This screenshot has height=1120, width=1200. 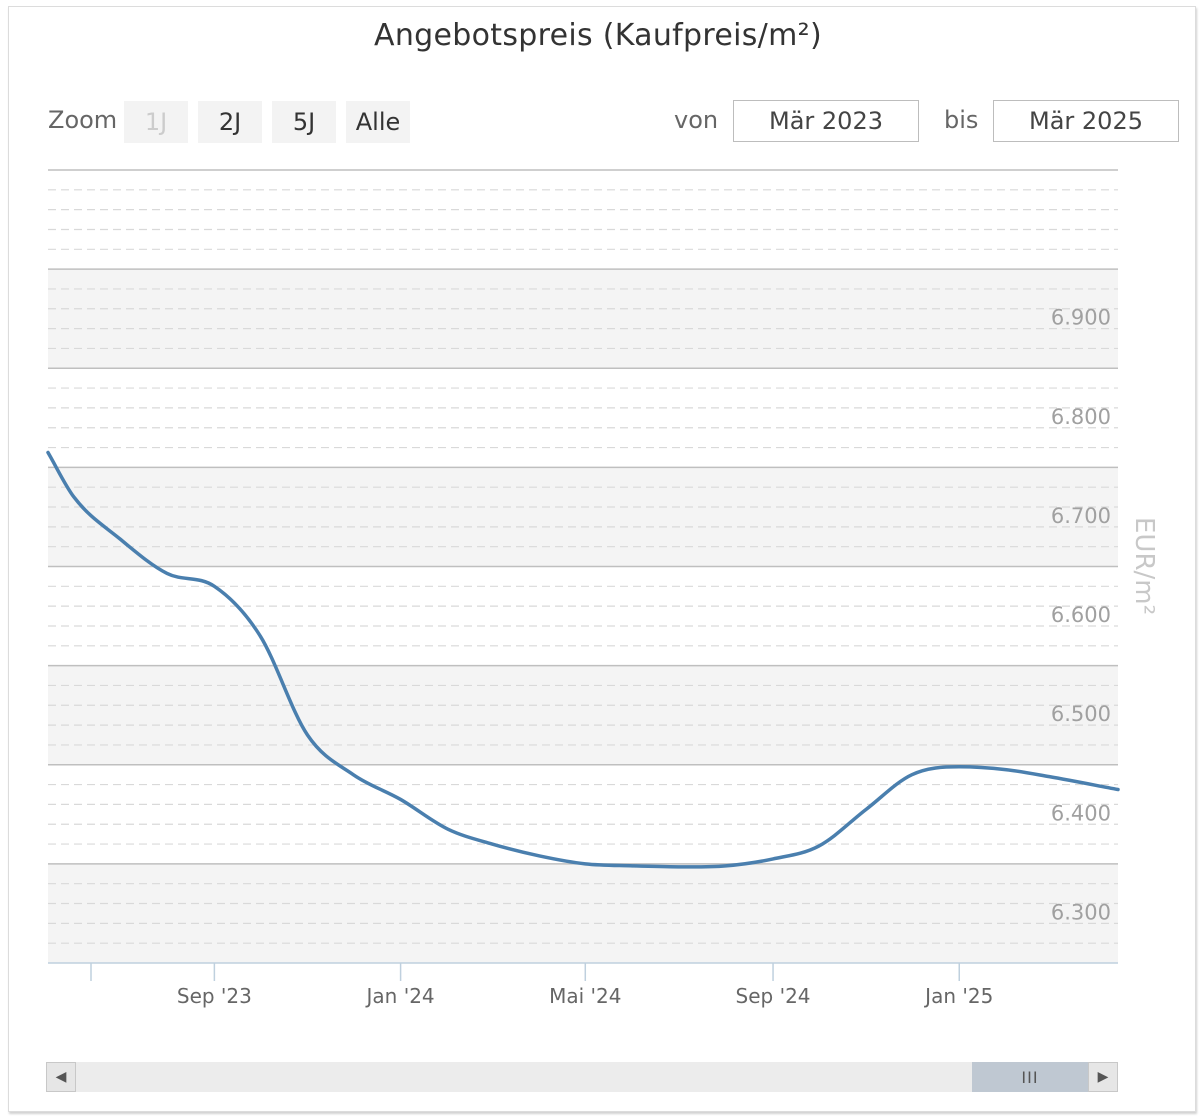 What do you see at coordinates (304, 122) in the screenshot?
I see `zoom-5j-button: 5J` at bounding box center [304, 122].